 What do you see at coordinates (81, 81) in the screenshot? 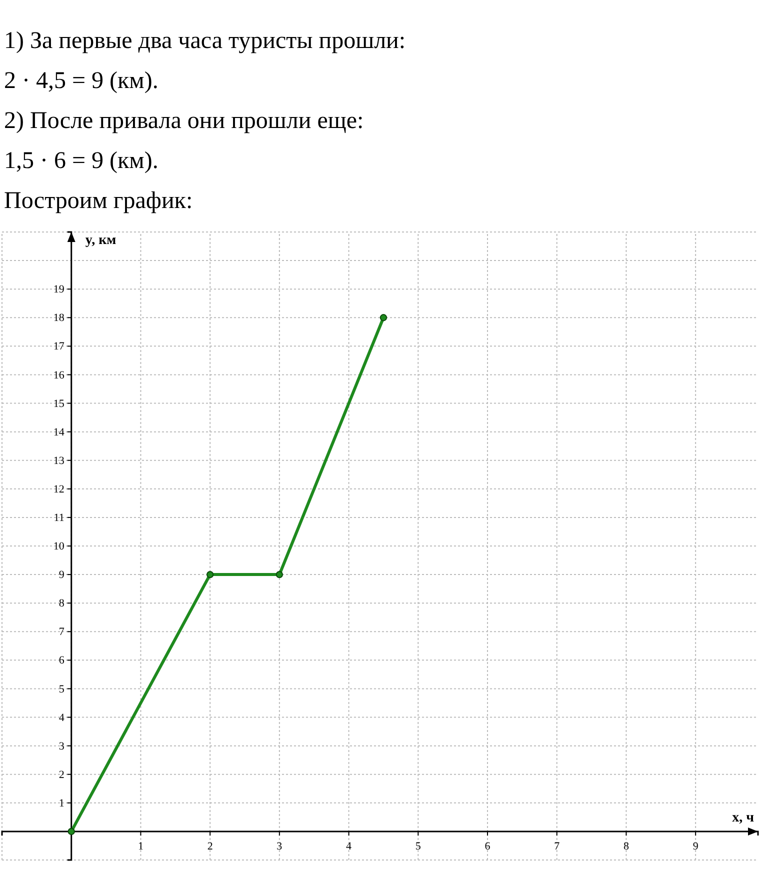
I see `text: 2 · 4,5 = 9 (км).` at bounding box center [81, 81].